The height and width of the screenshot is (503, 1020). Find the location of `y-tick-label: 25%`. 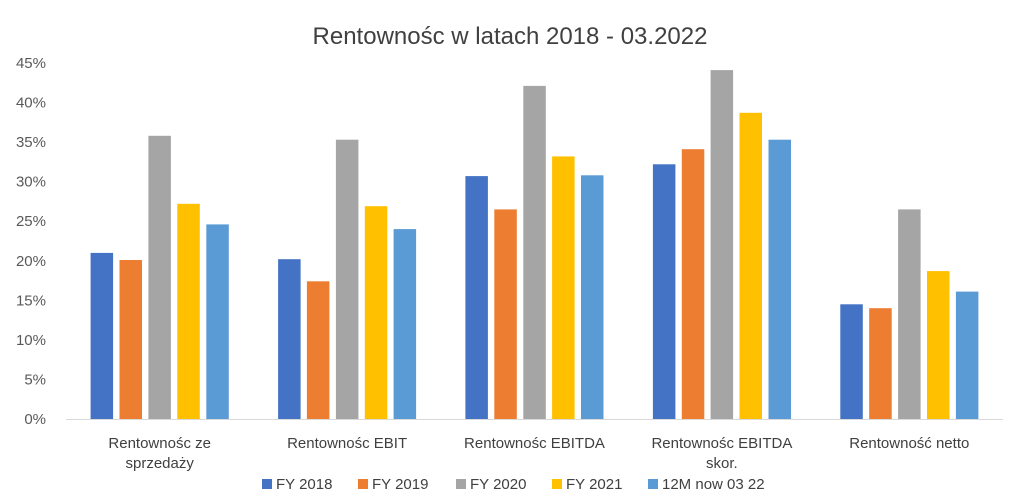

y-tick-label: 25% is located at coordinates (31, 221).